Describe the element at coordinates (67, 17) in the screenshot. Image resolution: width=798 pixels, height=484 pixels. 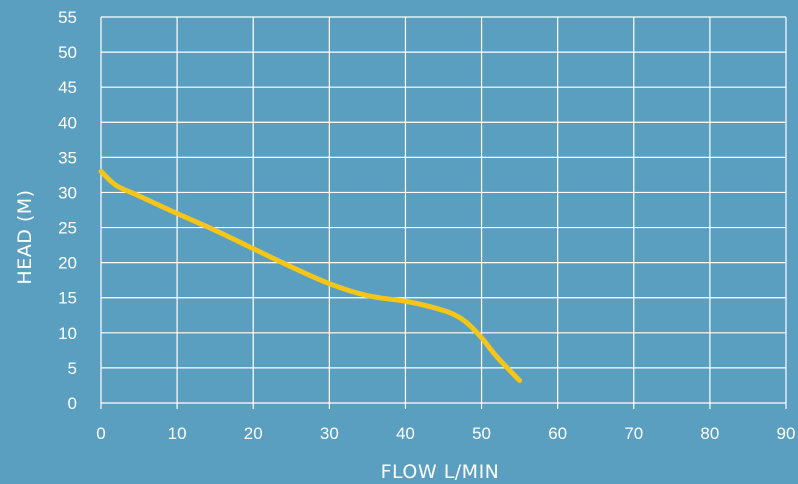
I see `y-tick-label: 55` at that location.